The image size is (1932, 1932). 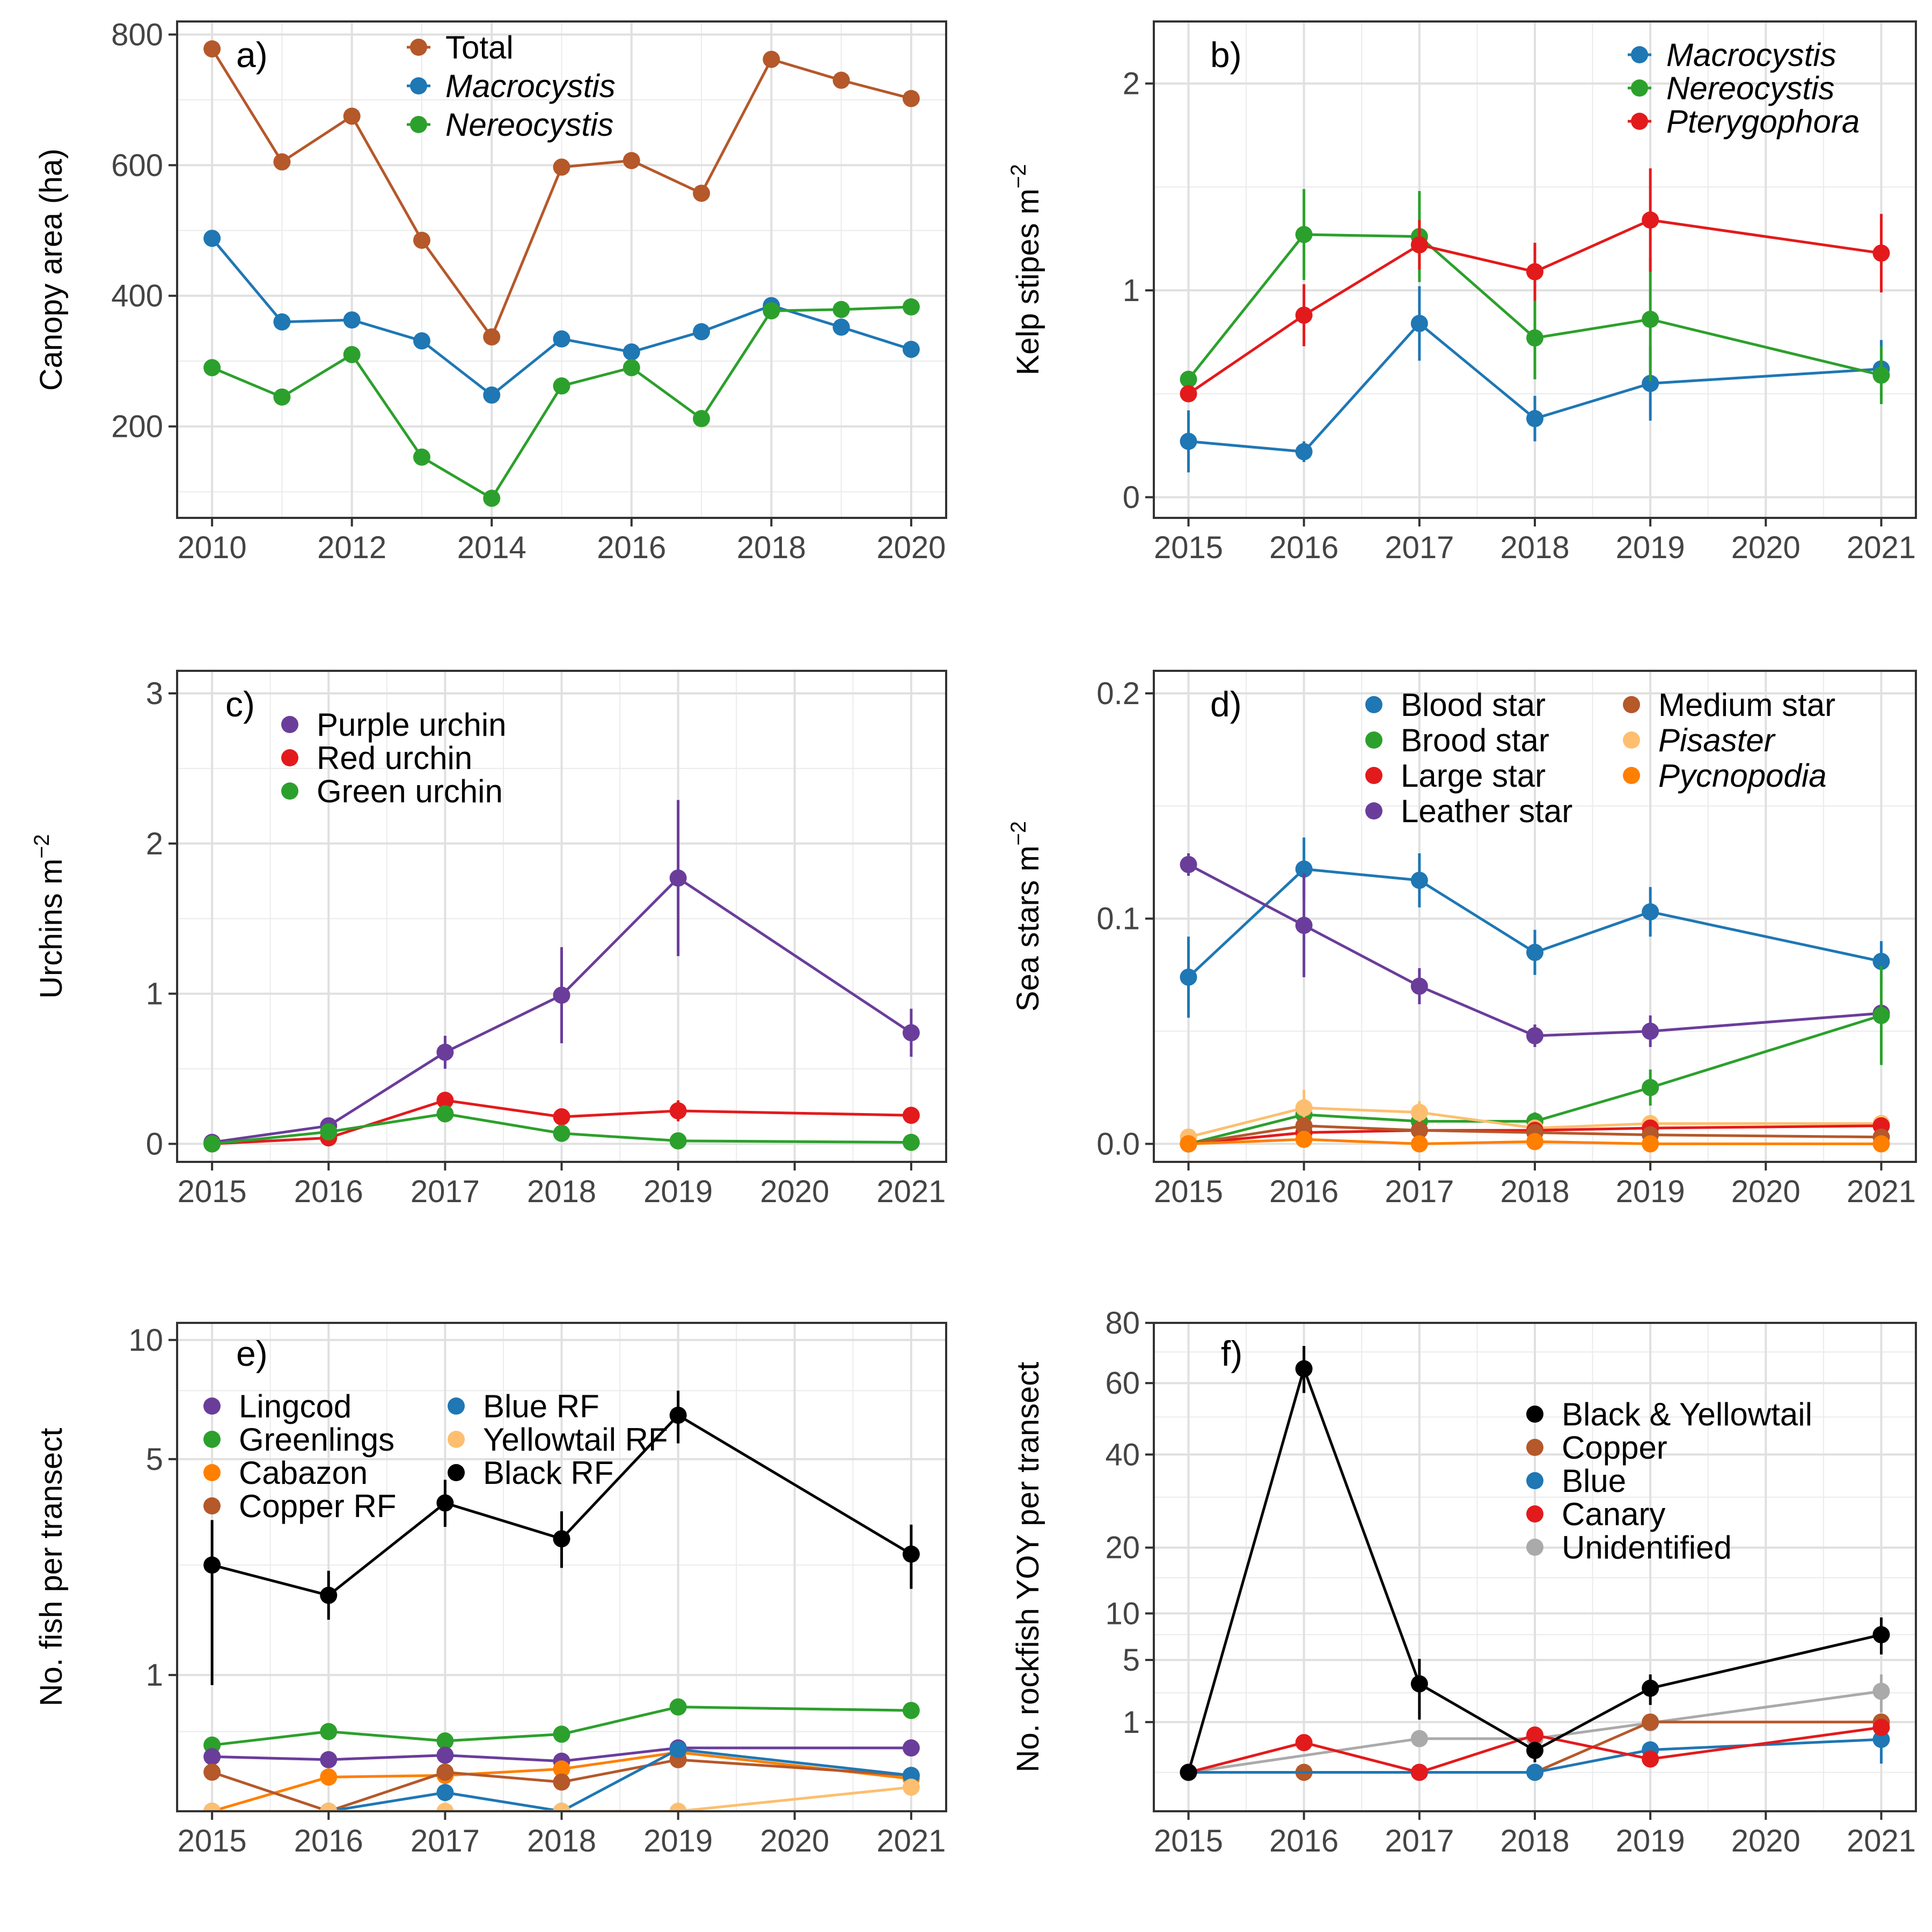 I want to click on series-pycnopodia, so click(x=1535, y=1142).